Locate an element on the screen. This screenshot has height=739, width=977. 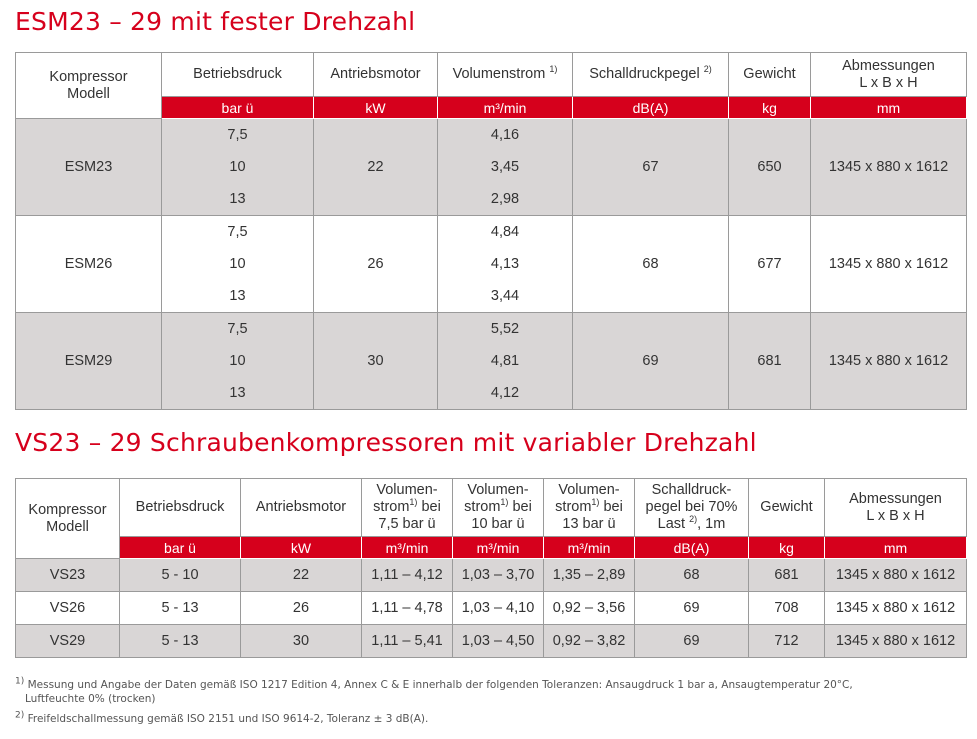
cell-flow-13: 0,92 – 3,82 is located at coordinates (589, 641).